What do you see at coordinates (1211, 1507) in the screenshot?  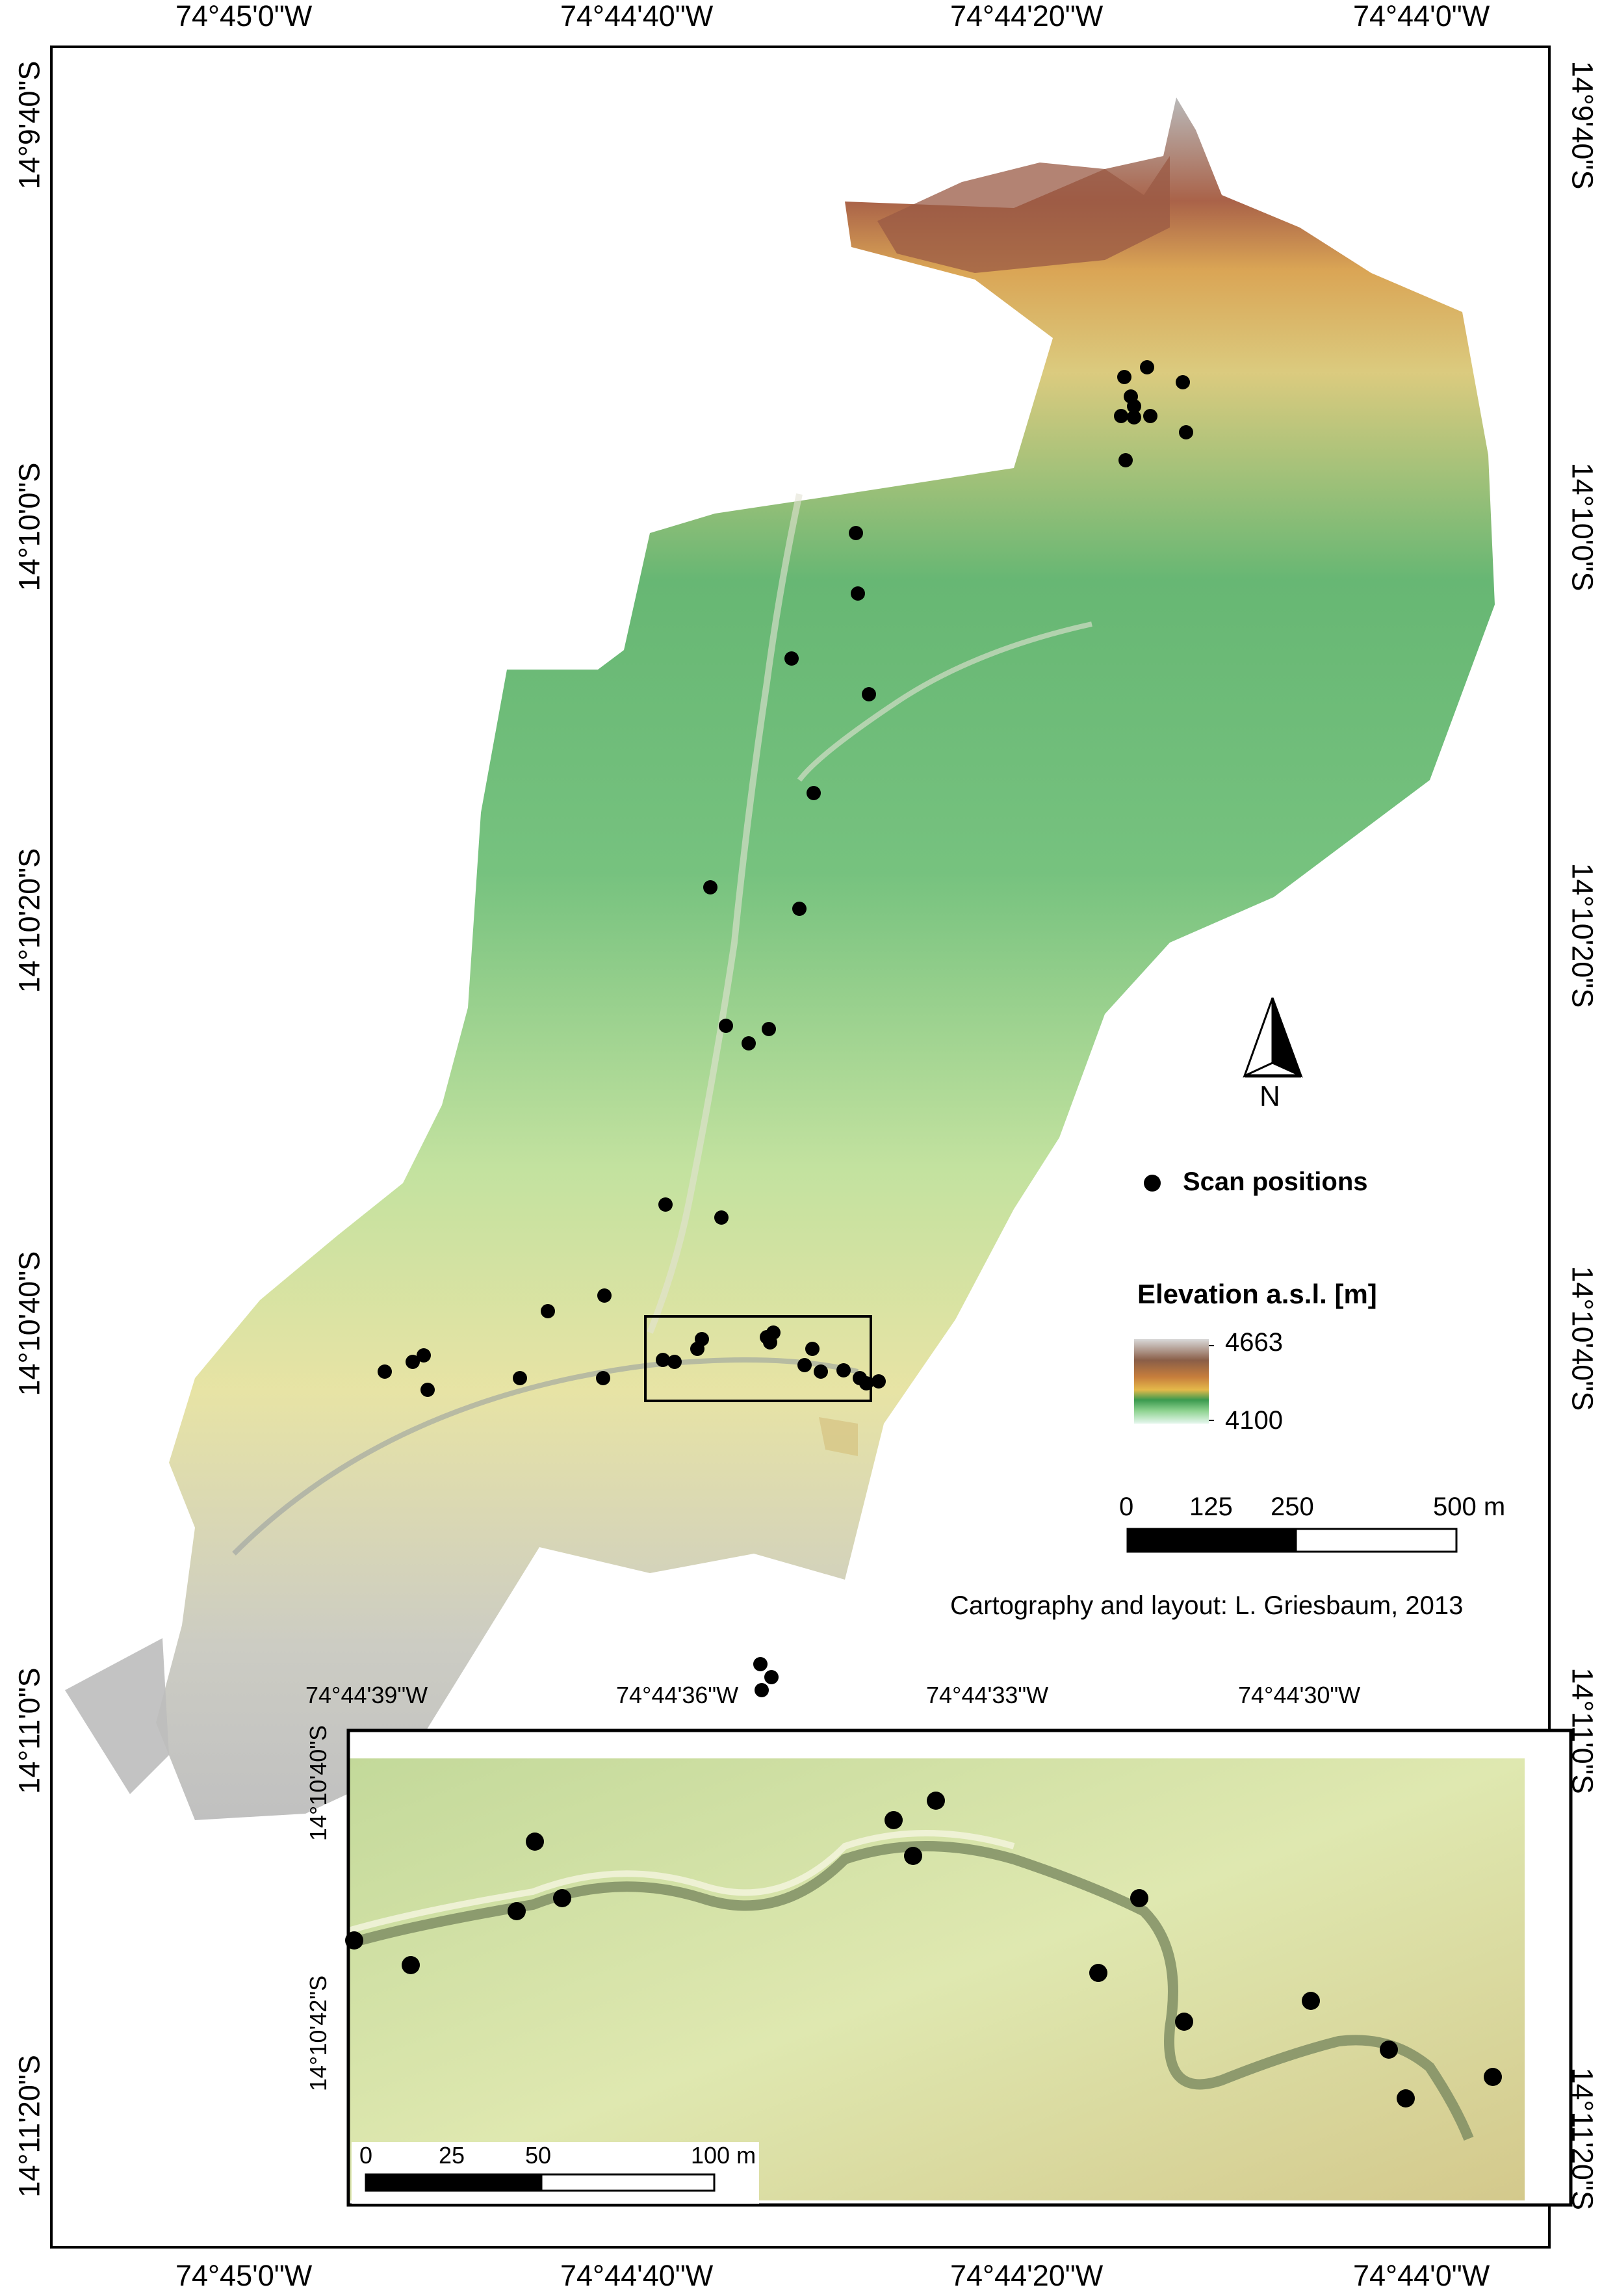 I see `scale-label: 125` at bounding box center [1211, 1507].